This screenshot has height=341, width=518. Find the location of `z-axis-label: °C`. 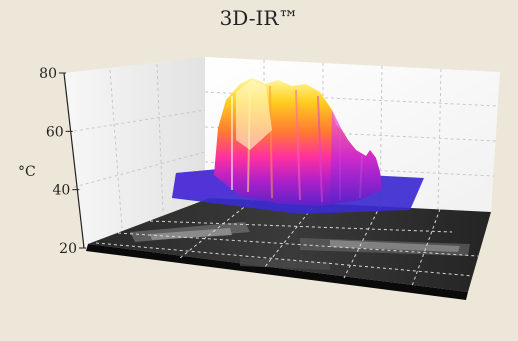

z-axis-label: °C is located at coordinates (27, 172).